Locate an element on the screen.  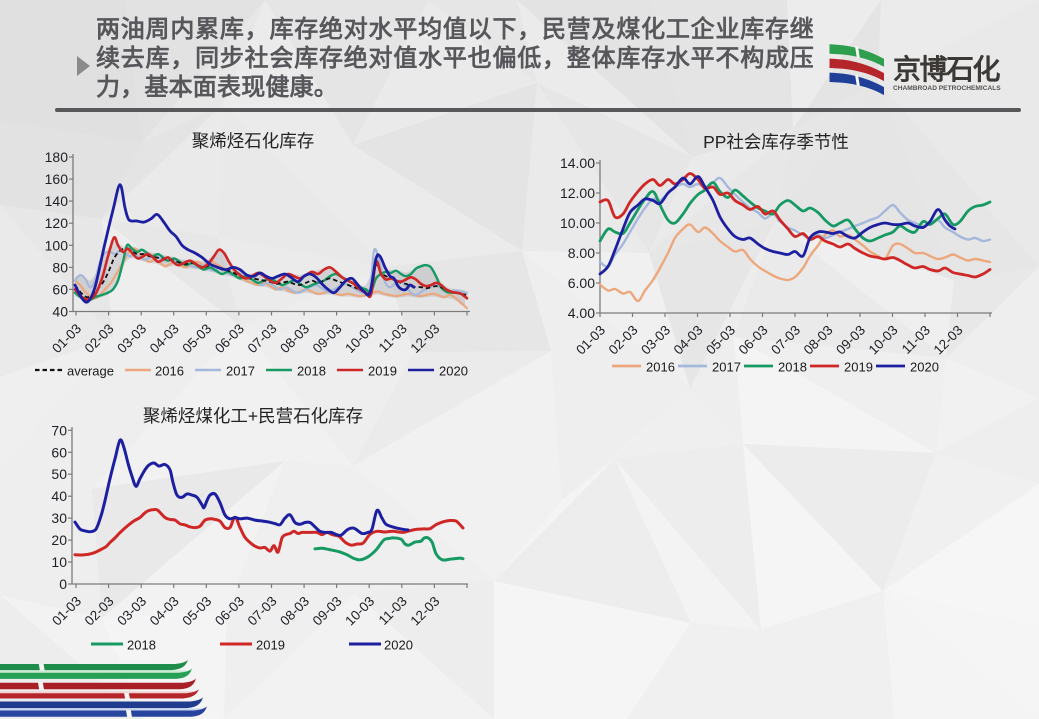
svg-text: 80 is located at coordinates (60, 267).